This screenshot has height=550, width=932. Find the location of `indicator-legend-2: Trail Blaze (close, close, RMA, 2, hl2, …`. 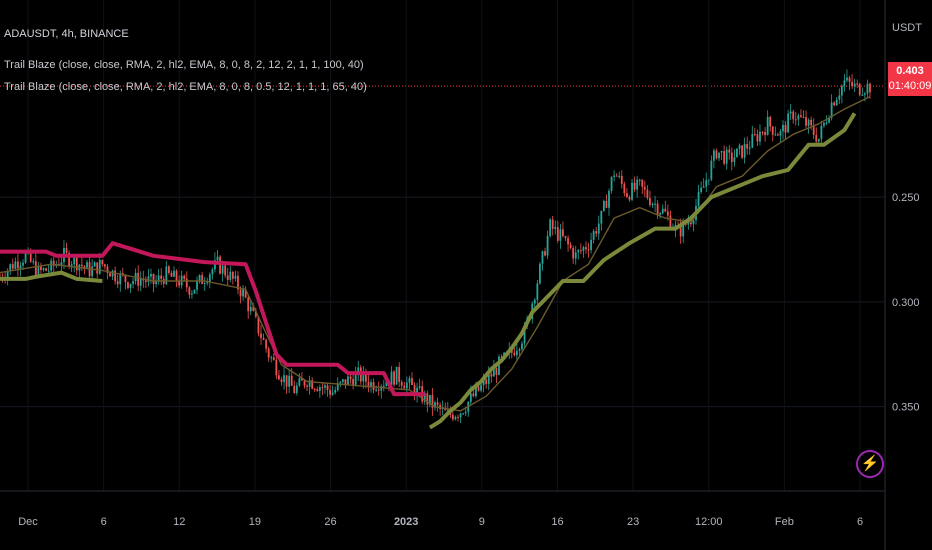

indicator-legend-2: Trail Blaze (close, close, RMA, 2, hl2, … is located at coordinates (185, 87).